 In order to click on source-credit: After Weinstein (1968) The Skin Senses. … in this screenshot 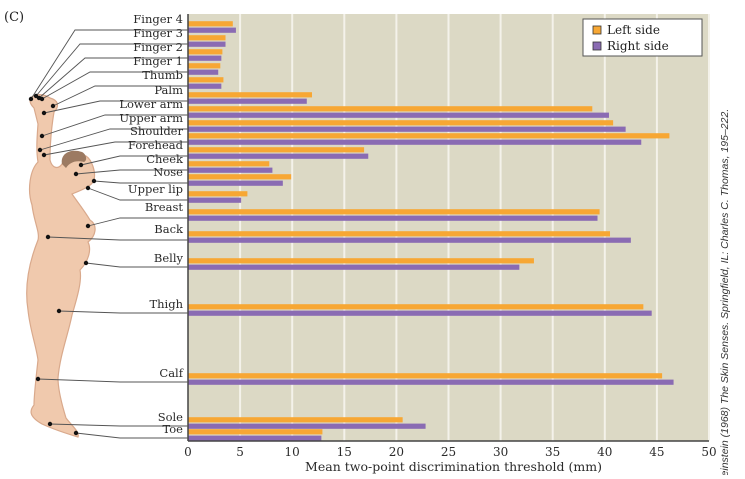, I will do `click(725, 292)`.